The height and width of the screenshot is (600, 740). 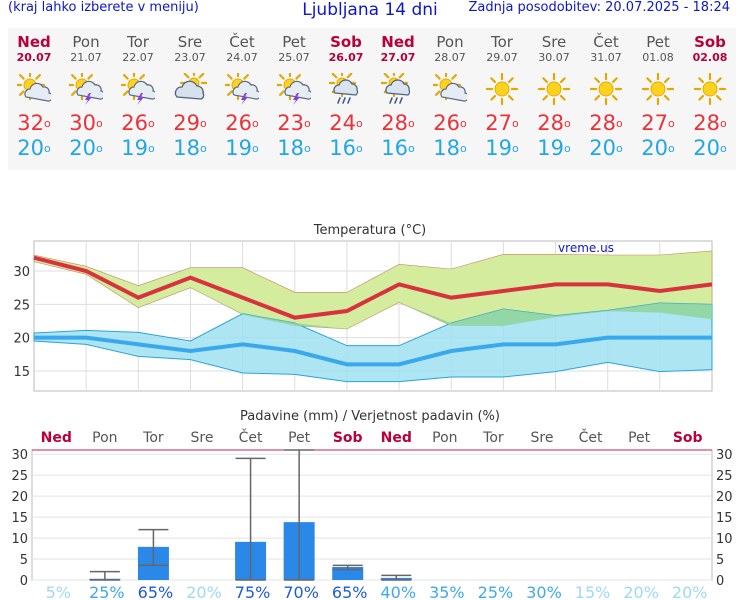 I want to click on precipitation-y-tick-right: 0, so click(x=720, y=581).